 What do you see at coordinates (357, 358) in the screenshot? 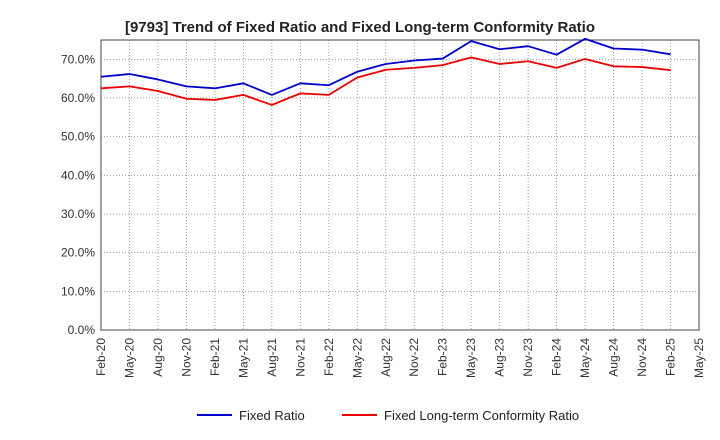
I see `x-tick-label: May-22` at bounding box center [357, 358].